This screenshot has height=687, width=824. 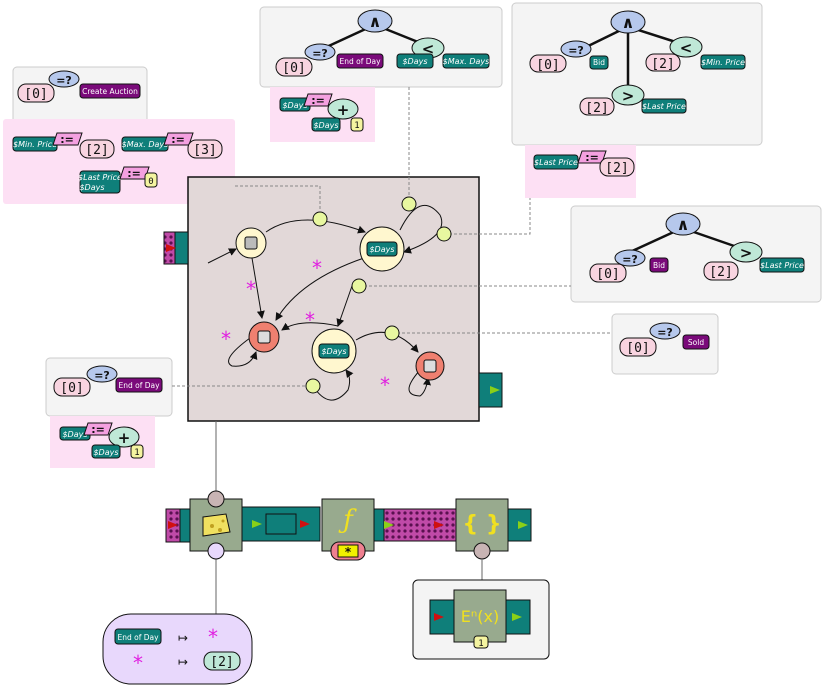 I want to click on svg-text: Eⁿ(x), so click(x=480, y=616).